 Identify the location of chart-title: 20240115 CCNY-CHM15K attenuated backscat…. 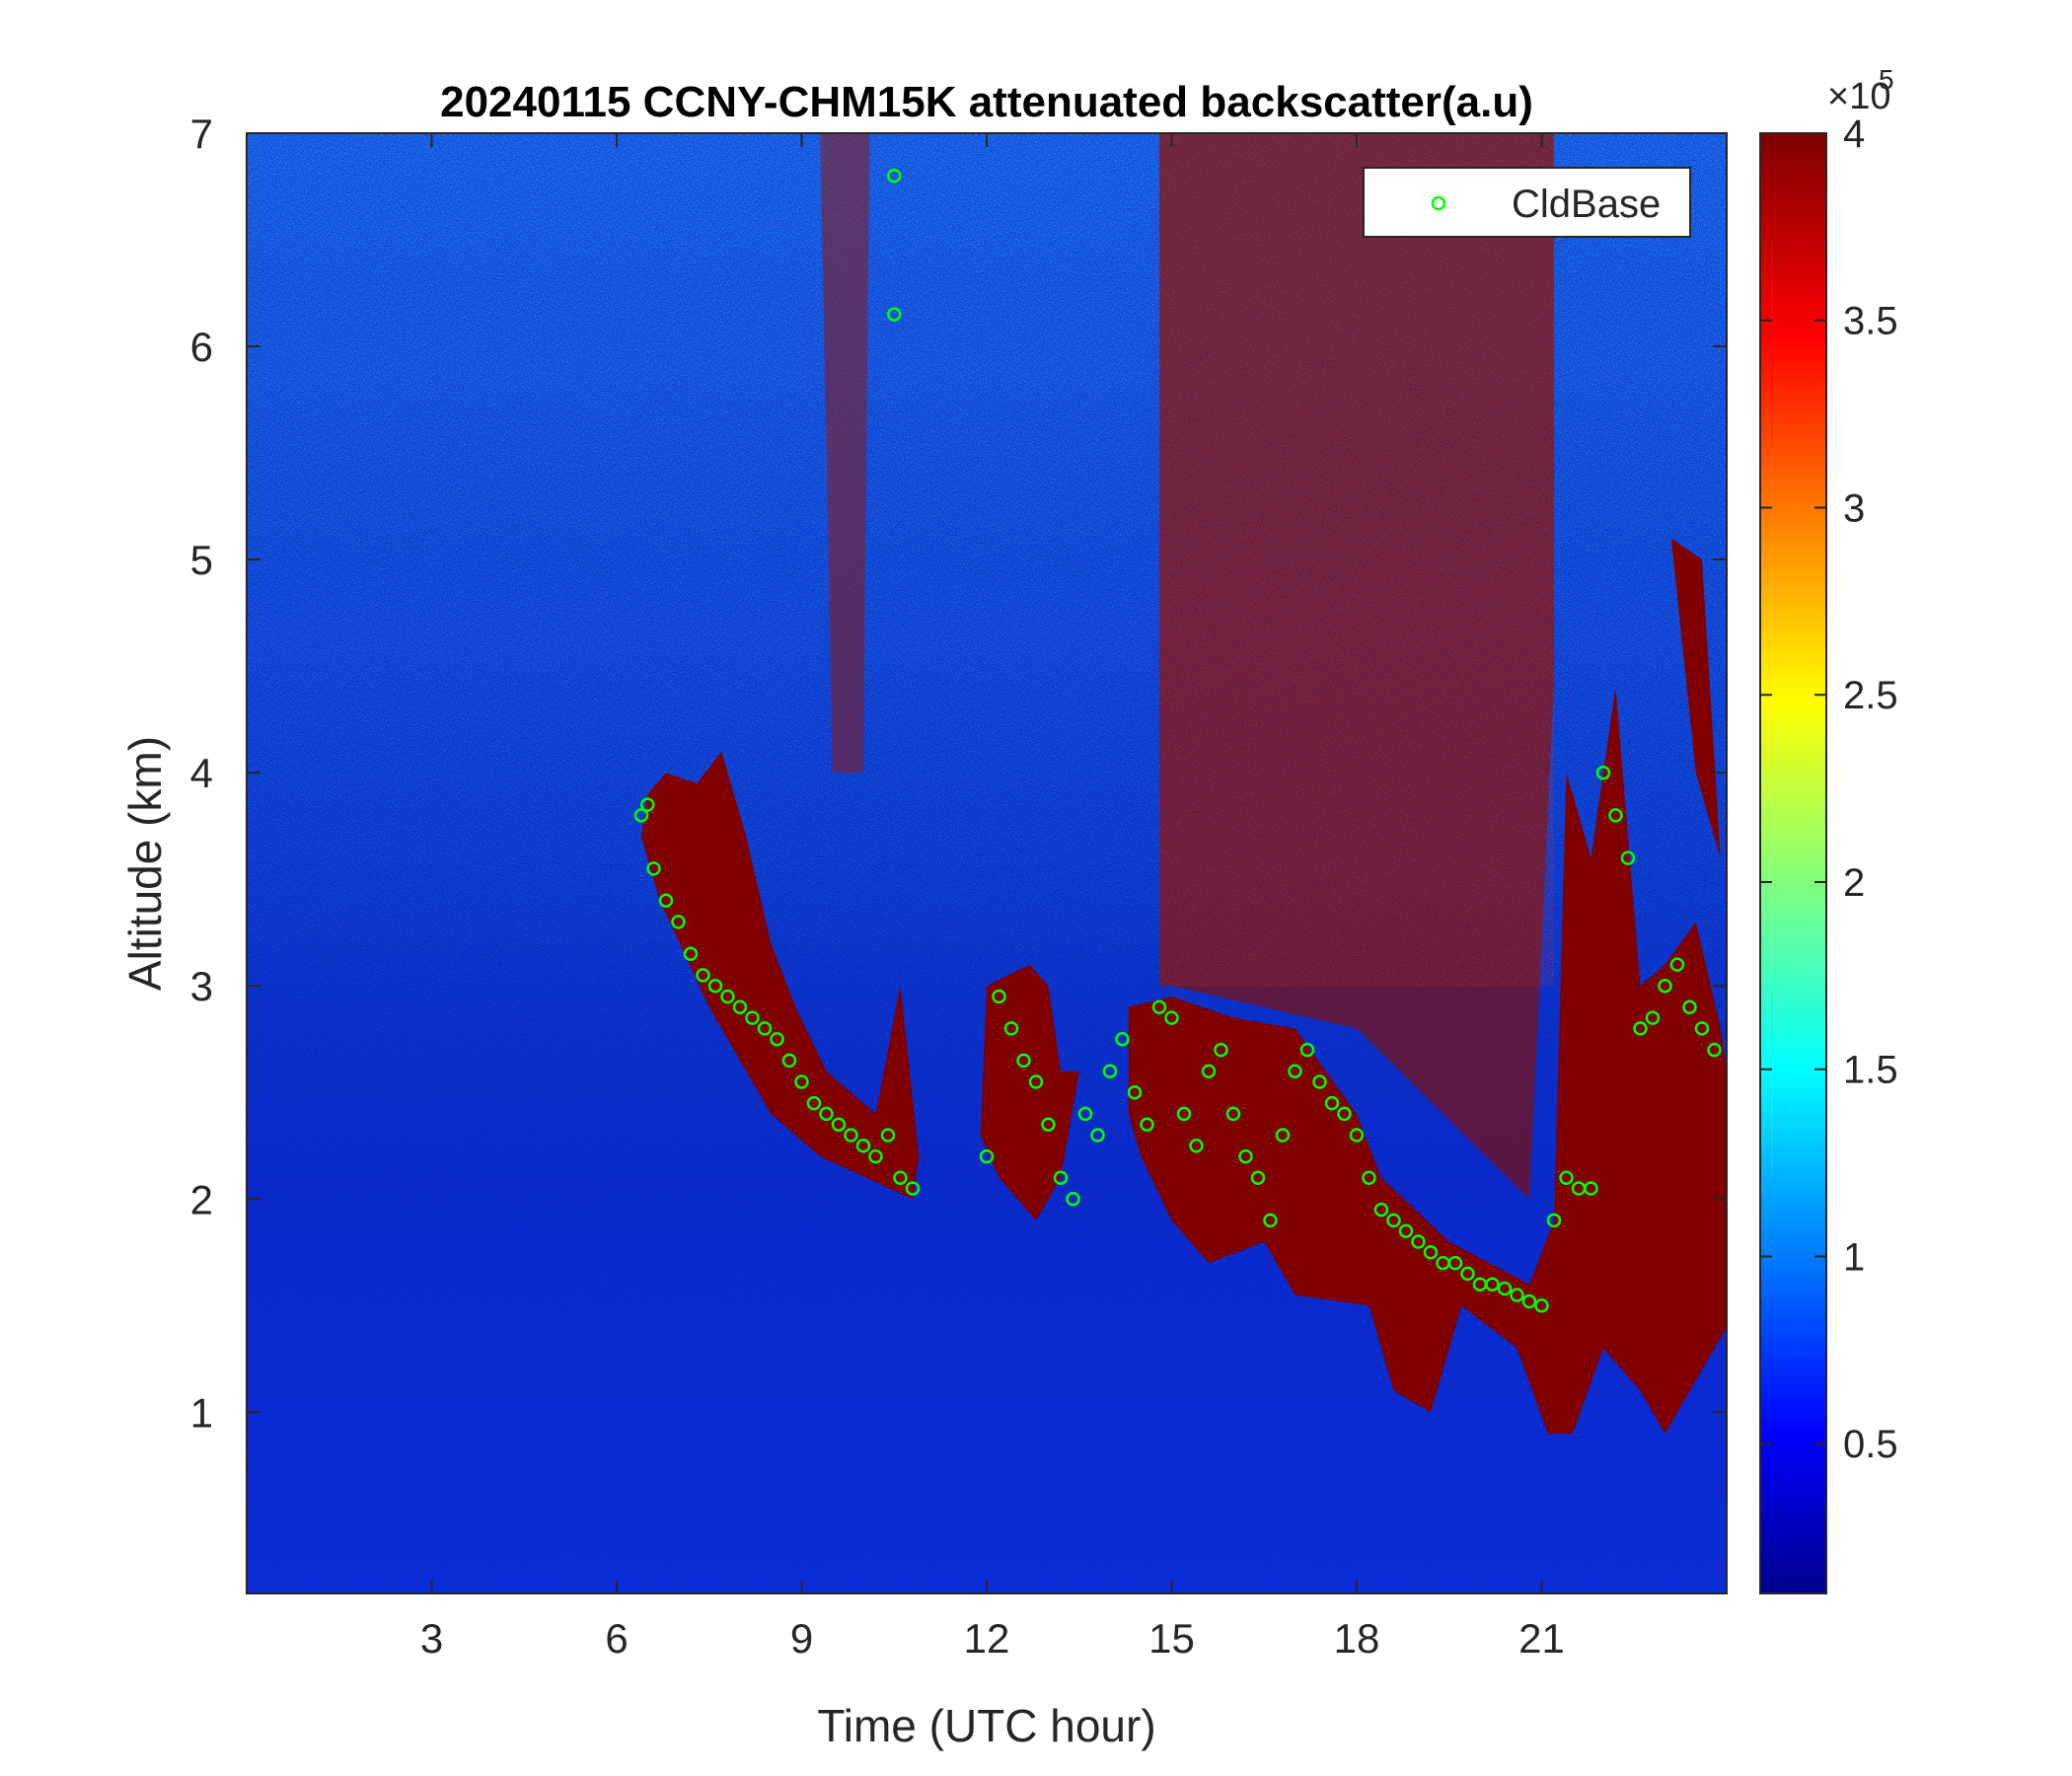
(987, 102).